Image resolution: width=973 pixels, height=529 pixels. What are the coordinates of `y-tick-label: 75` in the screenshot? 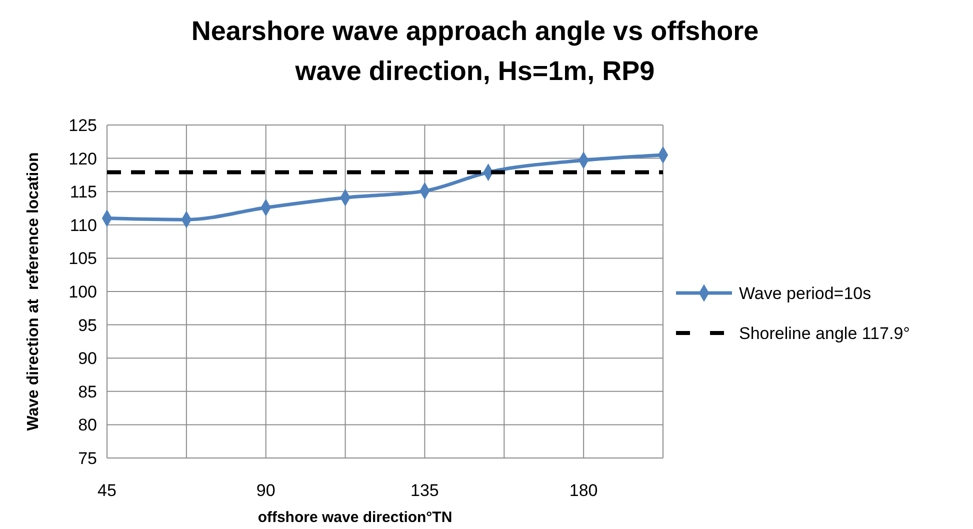 It's located at (87, 458).